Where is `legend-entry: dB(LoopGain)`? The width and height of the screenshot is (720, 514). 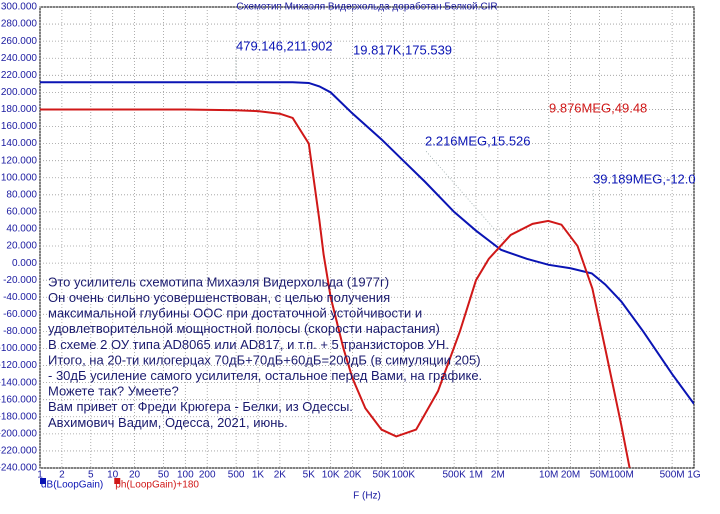
legend-entry: dB(LoopGain) is located at coordinates (72, 485).